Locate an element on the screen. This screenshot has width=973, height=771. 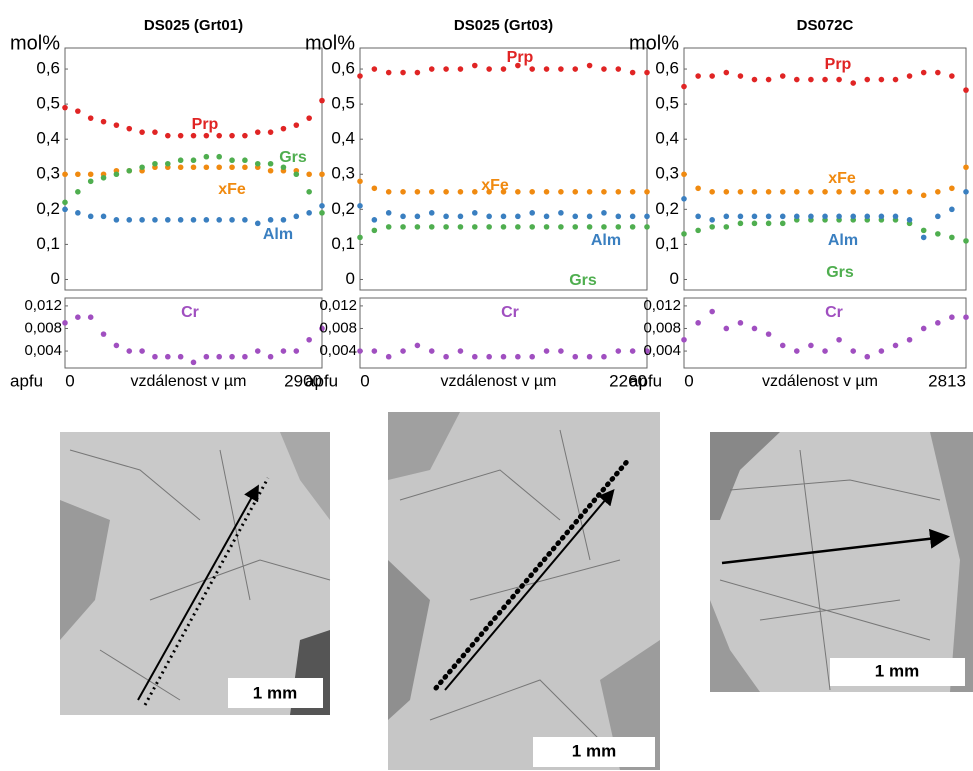
x-tick-label: 2813 is located at coordinates (947, 380).